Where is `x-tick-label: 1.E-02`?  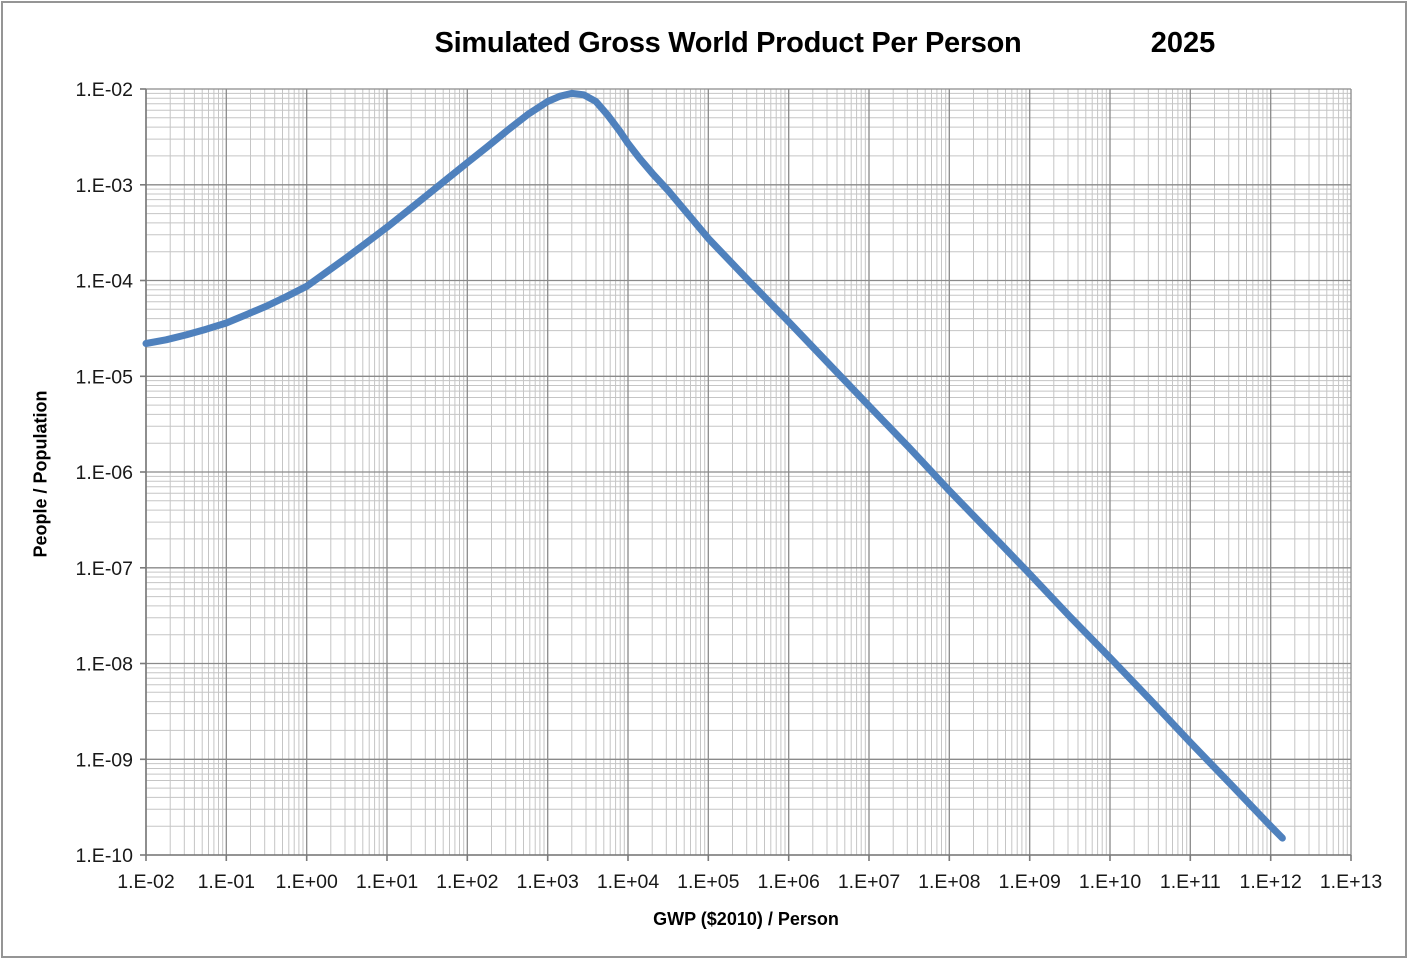
x-tick-label: 1.E-02 is located at coordinates (145, 882).